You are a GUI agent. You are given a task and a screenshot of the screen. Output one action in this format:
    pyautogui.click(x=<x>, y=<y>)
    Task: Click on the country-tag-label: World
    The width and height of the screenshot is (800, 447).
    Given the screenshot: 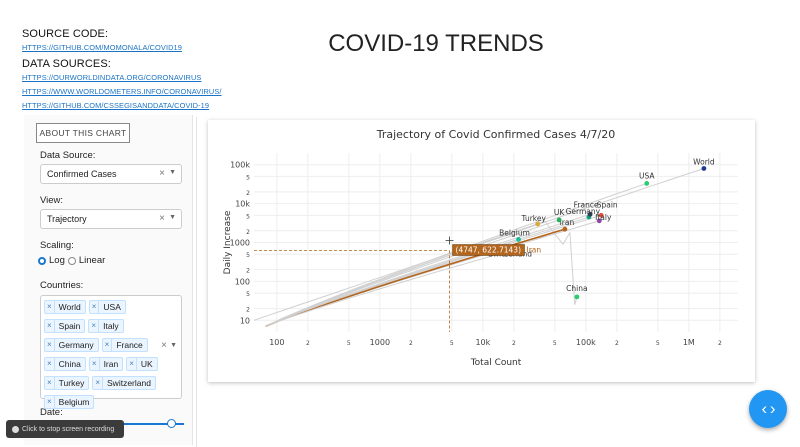 What is the action you would take?
    pyautogui.click(x=69, y=307)
    